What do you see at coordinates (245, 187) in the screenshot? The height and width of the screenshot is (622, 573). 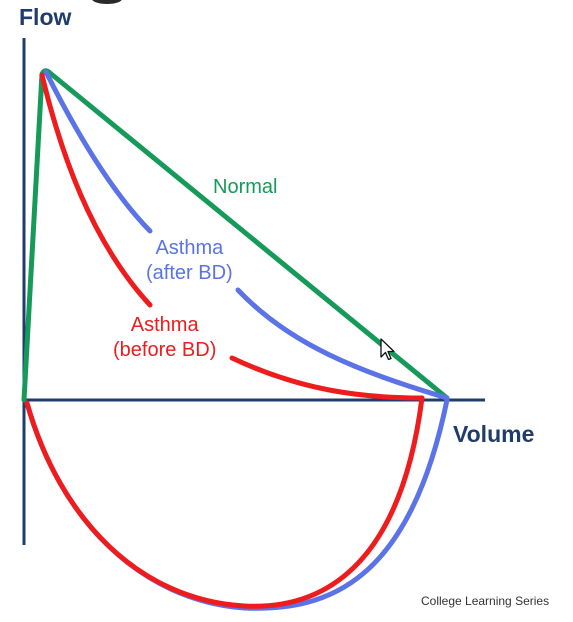 I see `normal-curve-label: Normal` at bounding box center [245, 187].